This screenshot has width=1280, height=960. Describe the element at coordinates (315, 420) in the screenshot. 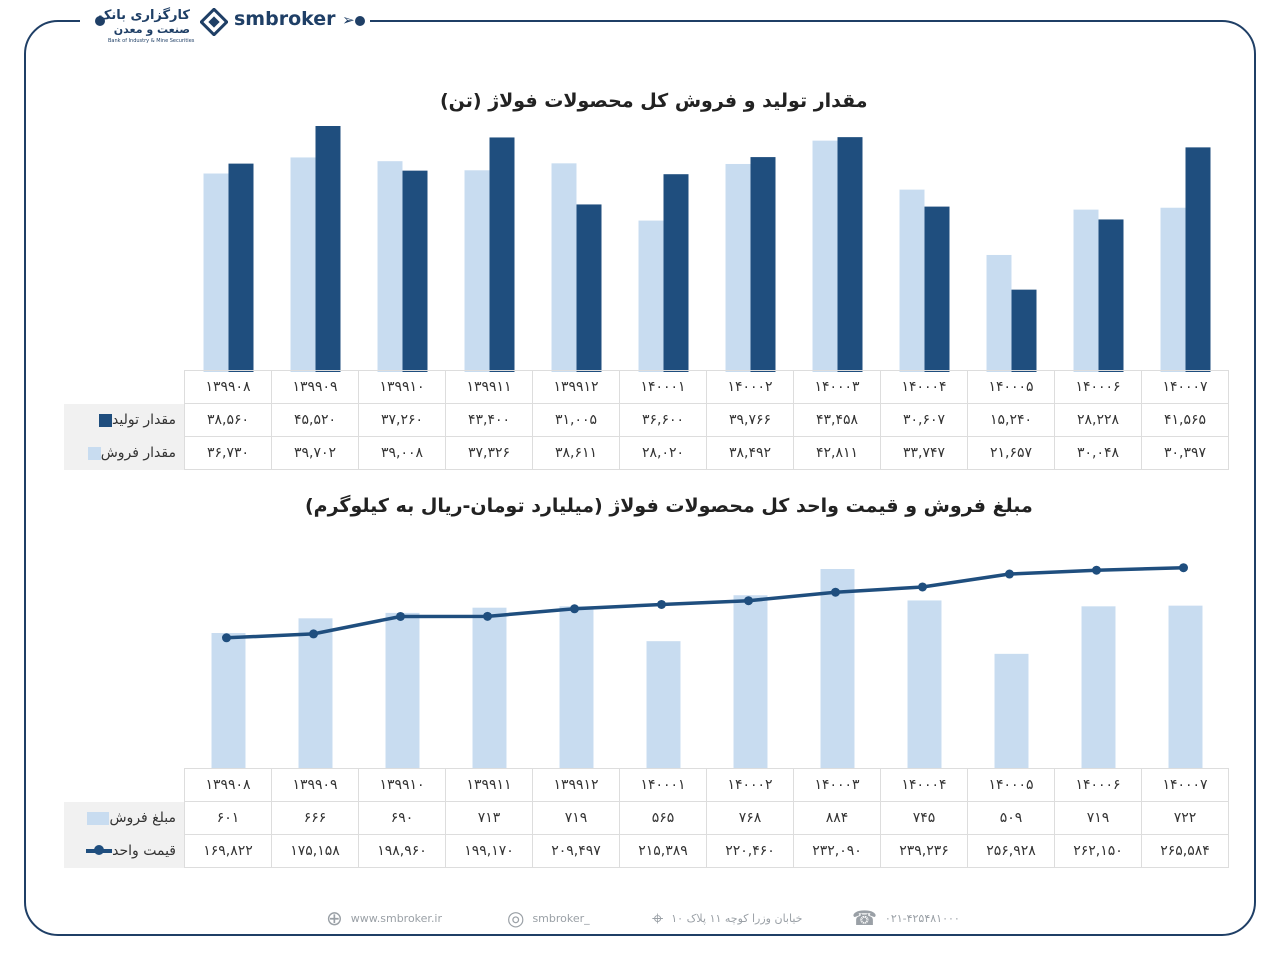

I see `table-cell: ۴۵,۵۲۰` at that location.